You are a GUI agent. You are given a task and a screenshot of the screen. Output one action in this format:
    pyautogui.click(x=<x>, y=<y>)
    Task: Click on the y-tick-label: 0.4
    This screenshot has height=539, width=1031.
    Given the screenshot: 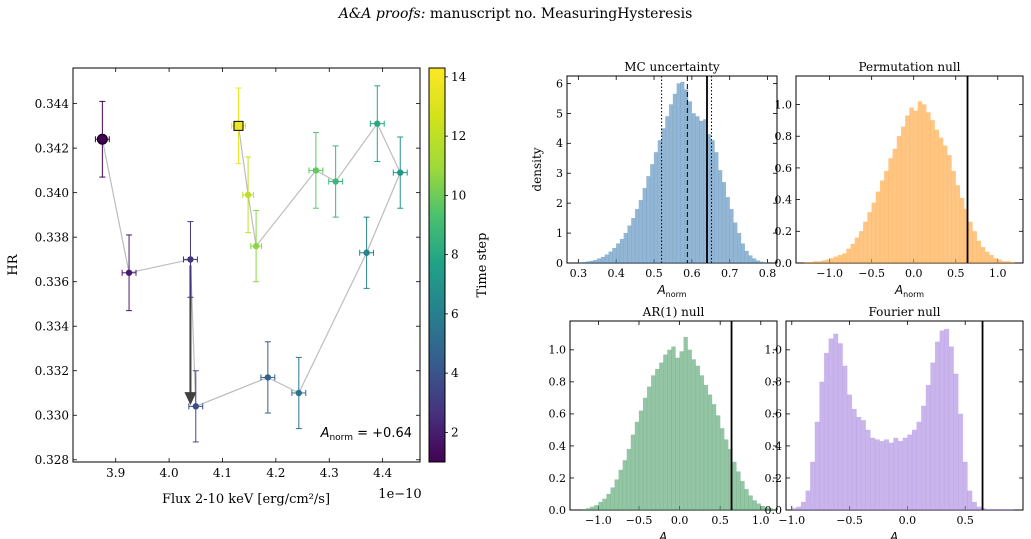 What is the action you would take?
    pyautogui.click(x=784, y=199)
    